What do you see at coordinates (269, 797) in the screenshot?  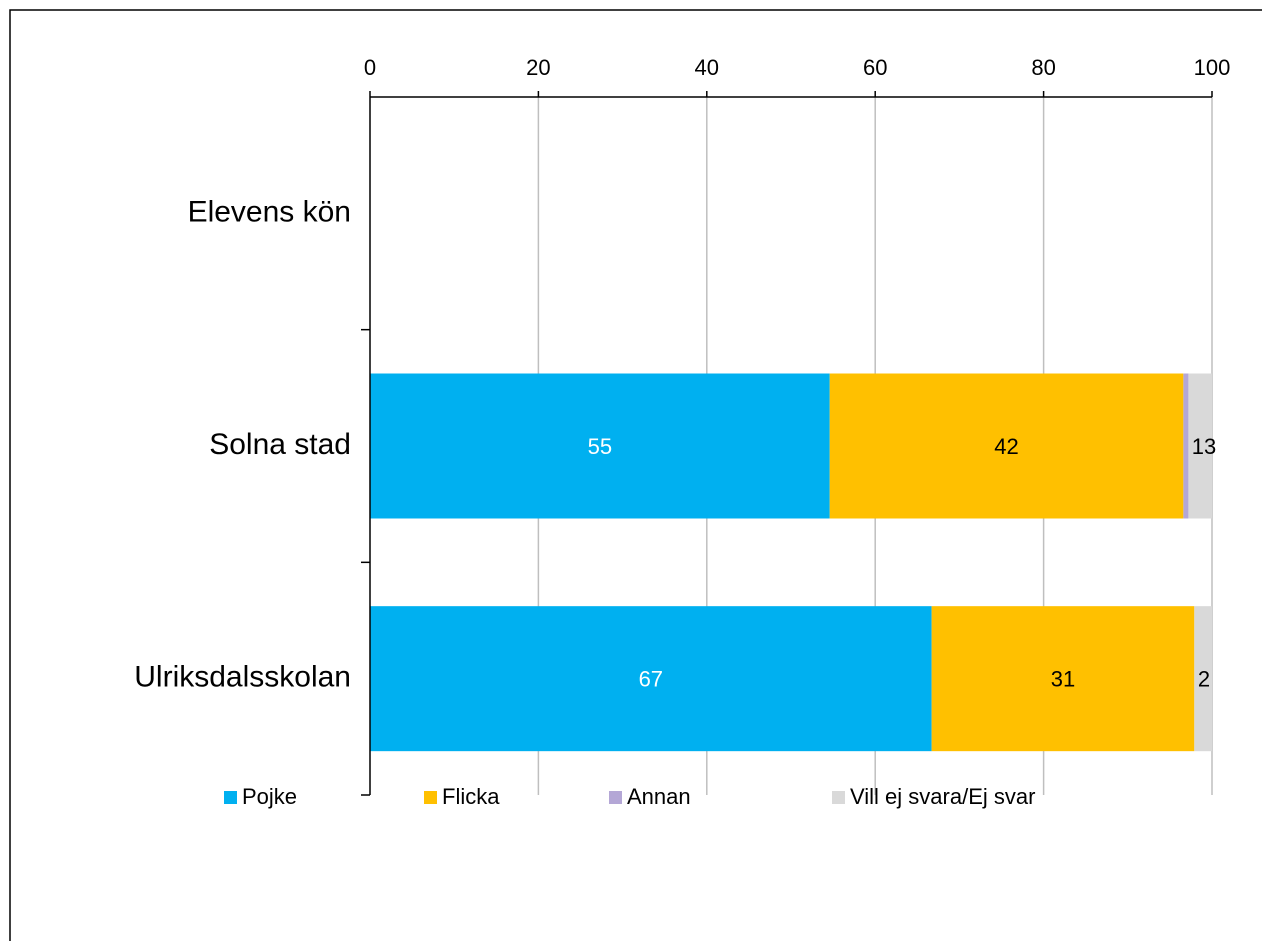 I see `legend-label: Pojke` at bounding box center [269, 797].